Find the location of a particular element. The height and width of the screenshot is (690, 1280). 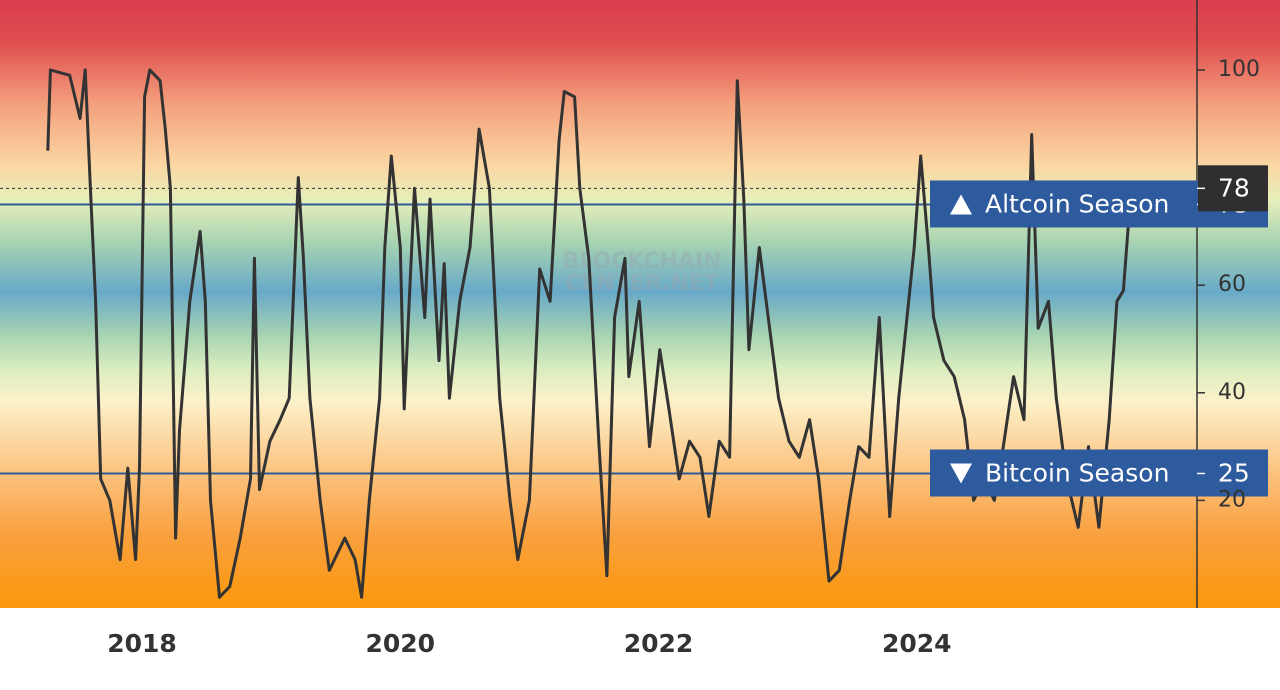

watermark: CENTER.NET is located at coordinates (642, 283).